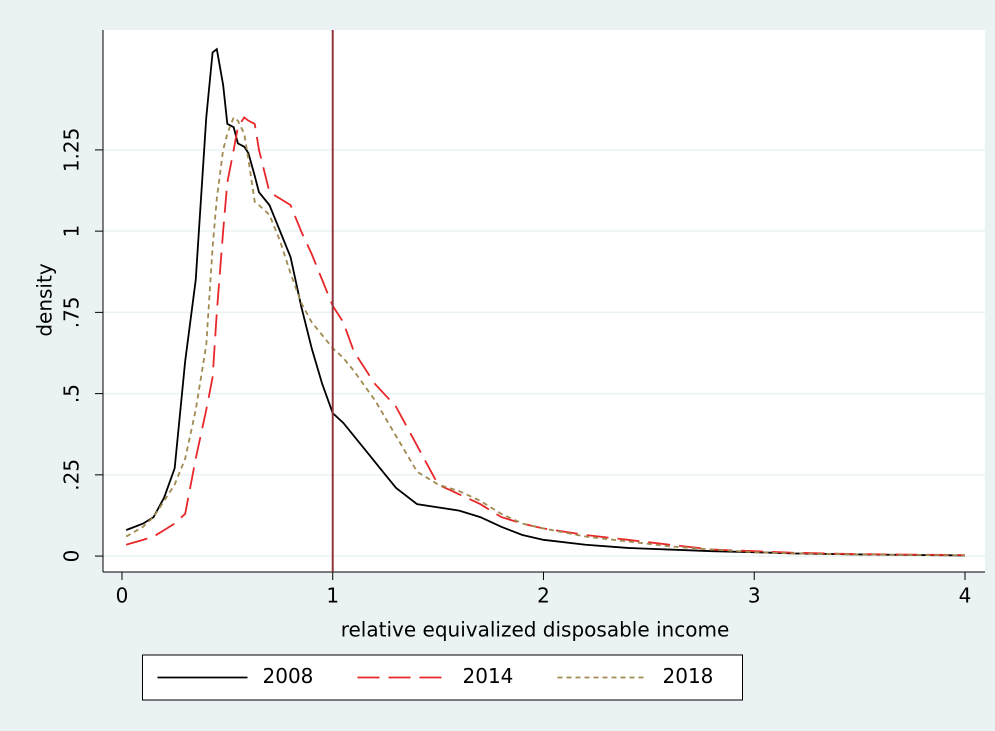 The image size is (995, 731). I want to click on legend-label: 2008, so click(288, 676).